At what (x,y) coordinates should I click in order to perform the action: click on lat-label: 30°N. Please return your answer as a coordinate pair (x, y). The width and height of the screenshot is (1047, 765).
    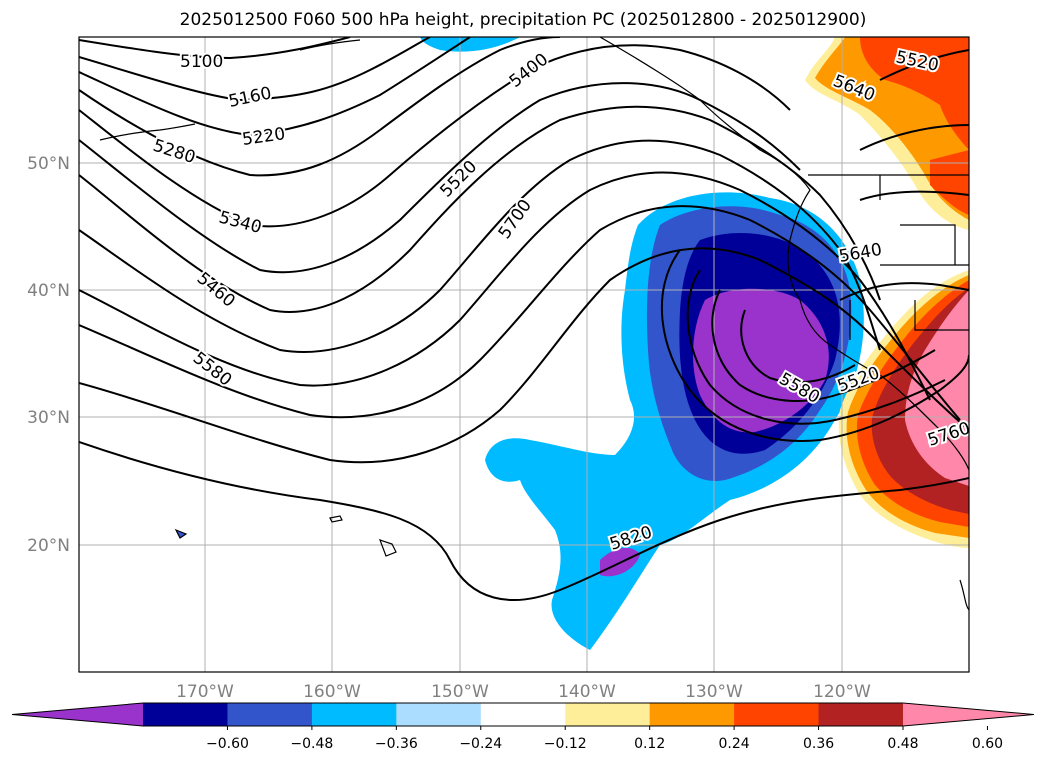
    Looking at the image, I should click on (48, 418).